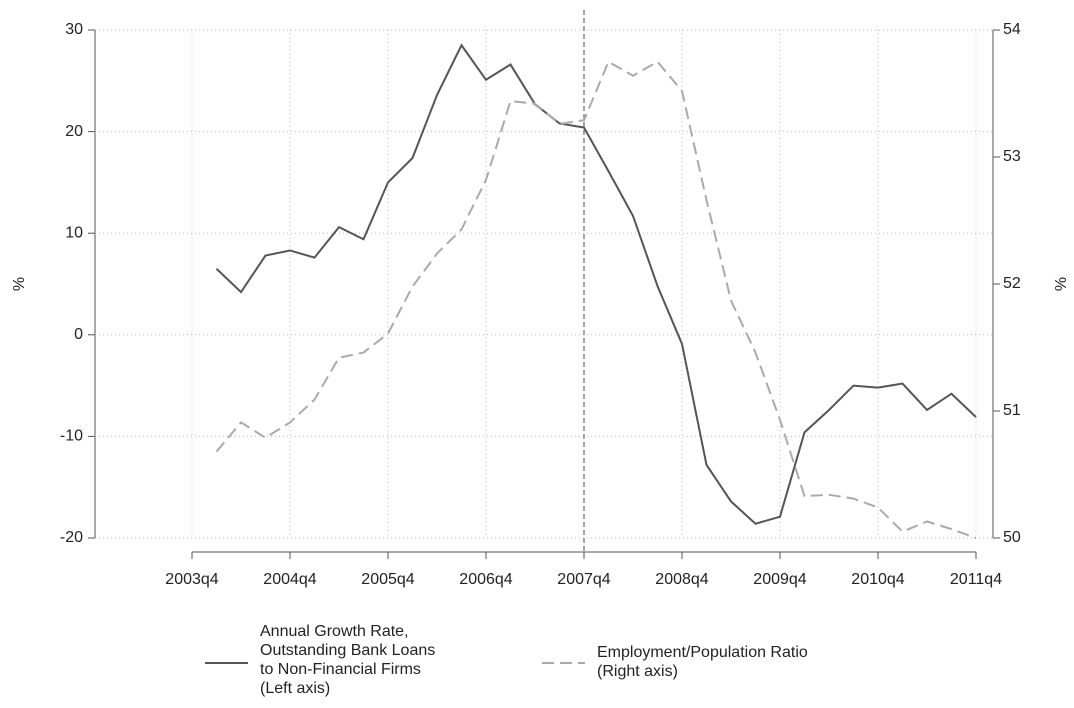 Image resolution: width=1074 pixels, height=708 pixels. What do you see at coordinates (191, 579) in the screenshot?
I see `x-tick-label: 2003q4` at bounding box center [191, 579].